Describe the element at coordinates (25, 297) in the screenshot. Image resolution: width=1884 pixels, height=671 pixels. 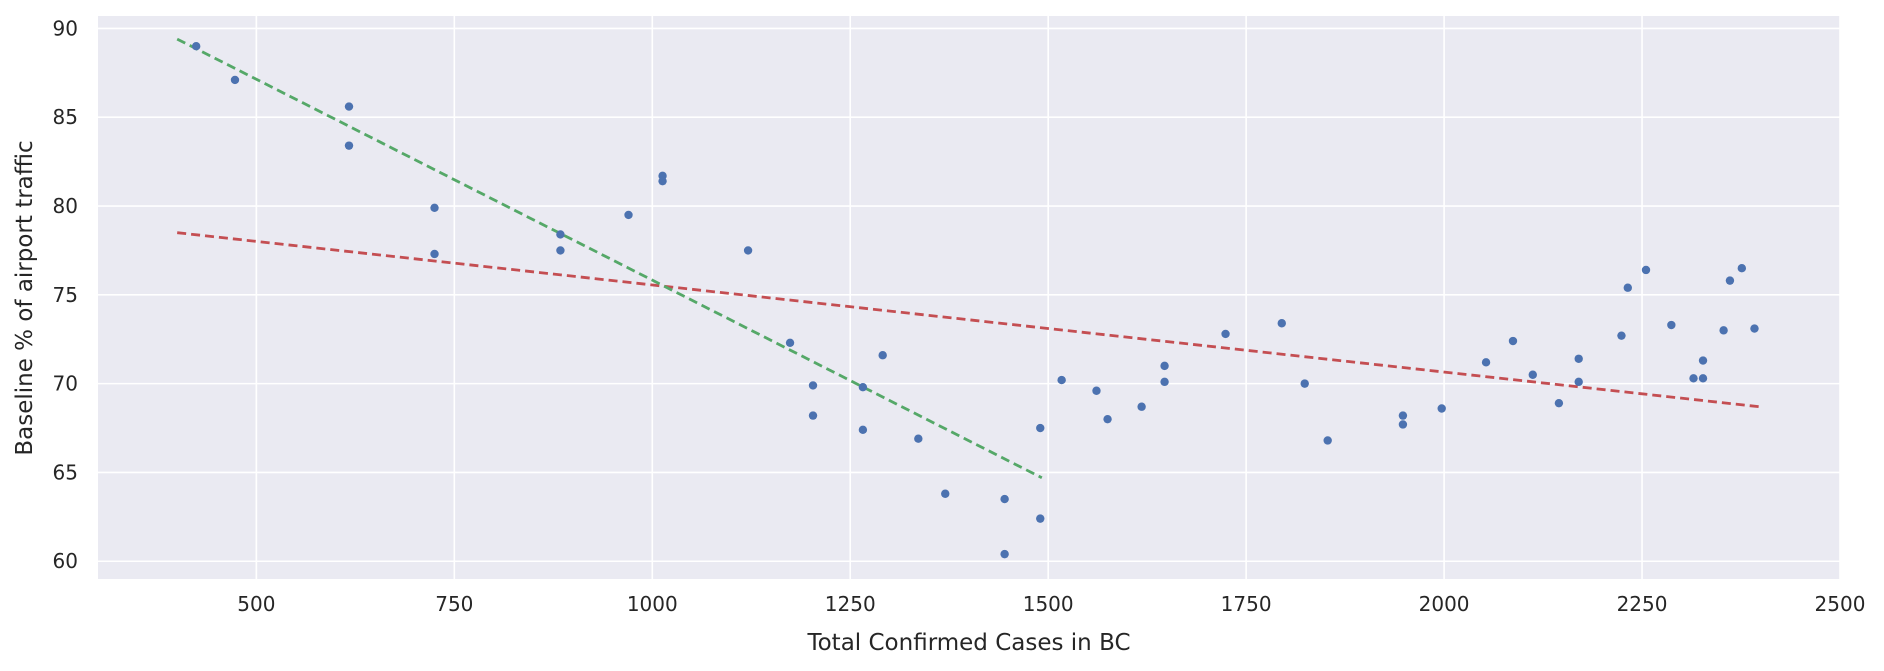
I see `y-axis-label: Baseline % of airport traffic` at that location.